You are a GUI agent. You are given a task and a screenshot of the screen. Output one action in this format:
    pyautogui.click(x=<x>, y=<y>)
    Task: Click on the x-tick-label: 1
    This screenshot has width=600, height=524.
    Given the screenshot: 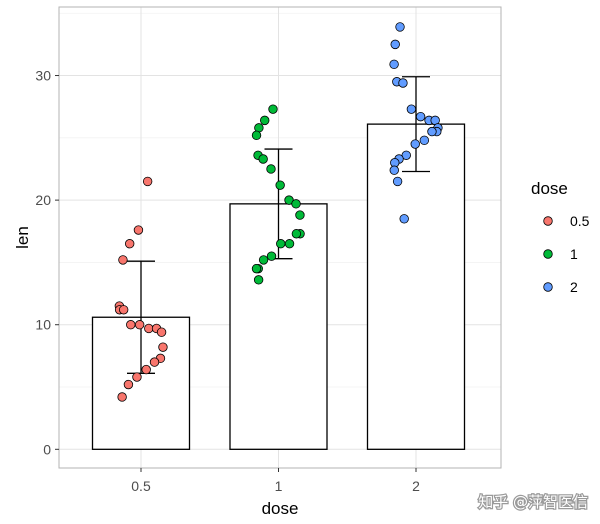 What is the action you would take?
    pyautogui.click(x=279, y=486)
    